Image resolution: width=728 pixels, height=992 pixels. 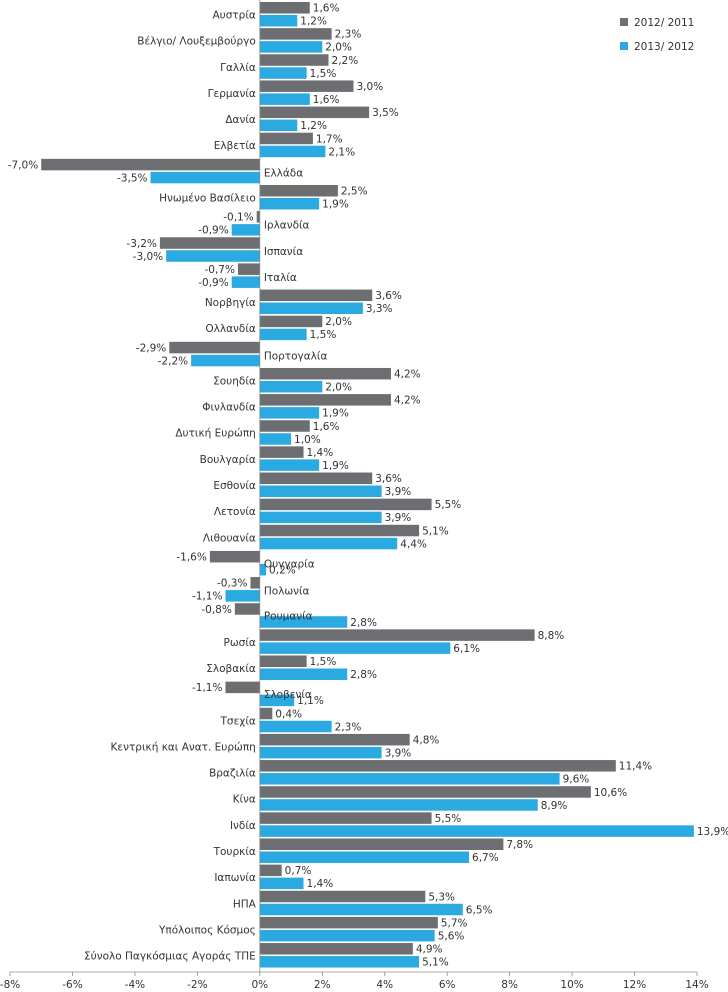 I want to click on category-label-ιρλανδία: Ιρλανδία, so click(x=287, y=226).